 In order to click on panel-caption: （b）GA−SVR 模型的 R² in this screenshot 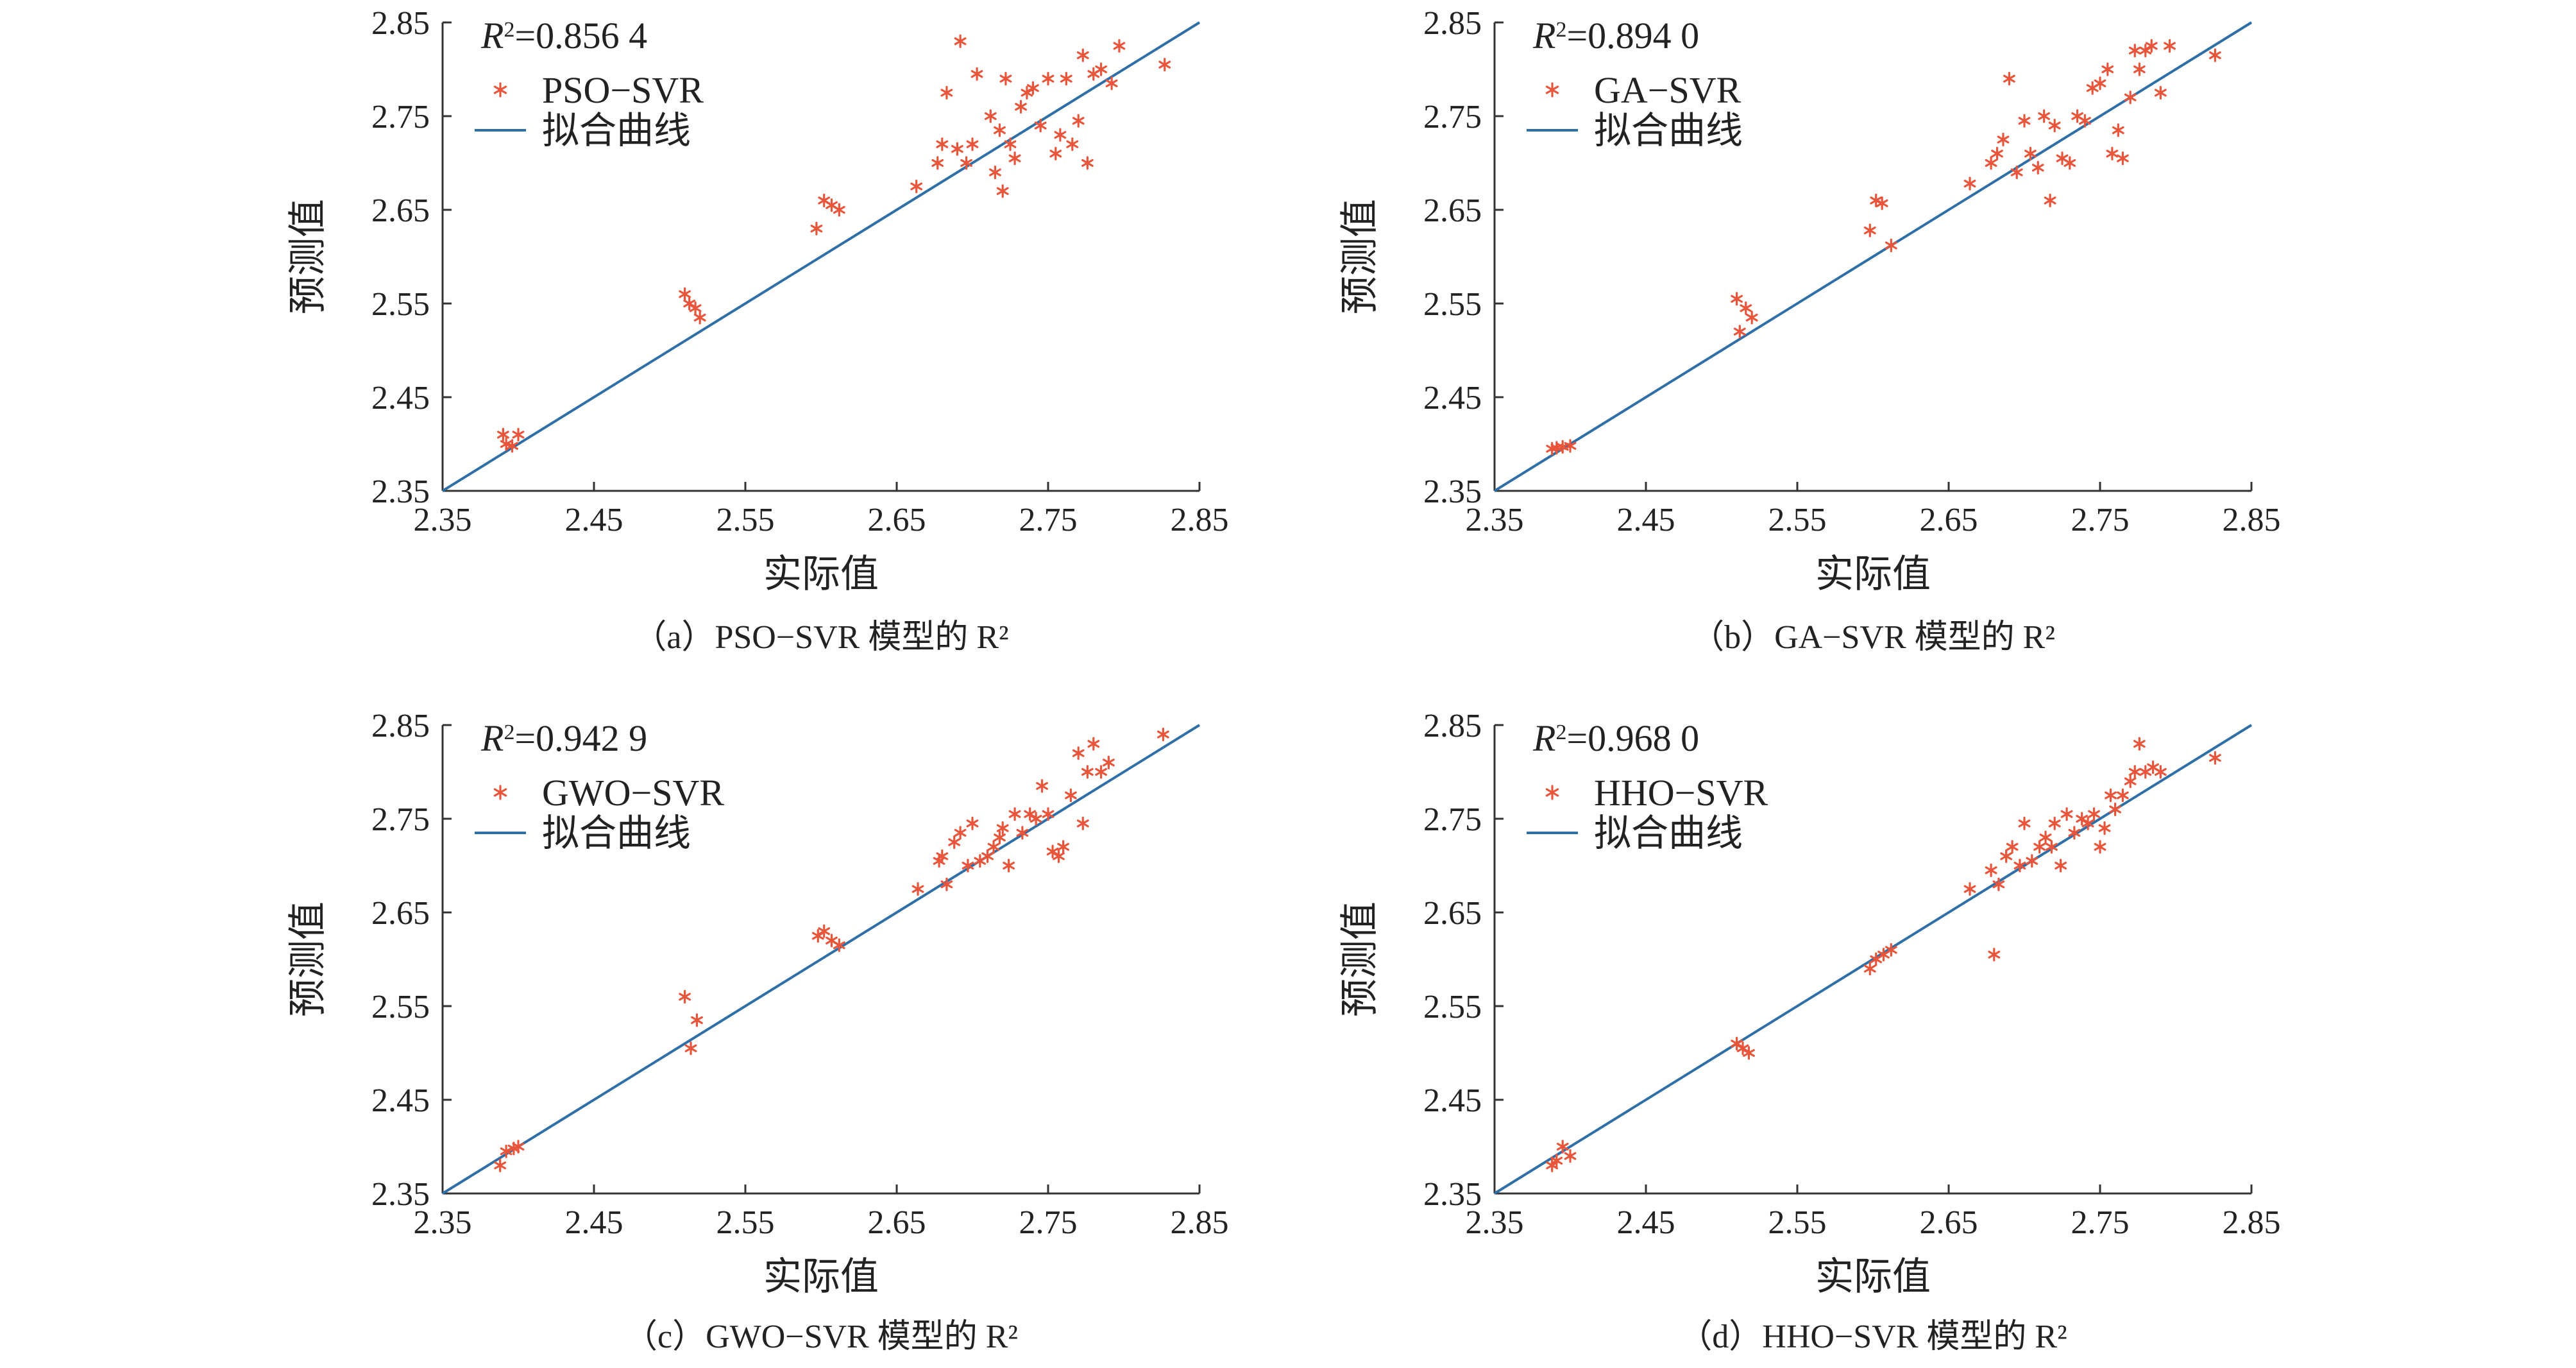, I will do `click(1873, 638)`.